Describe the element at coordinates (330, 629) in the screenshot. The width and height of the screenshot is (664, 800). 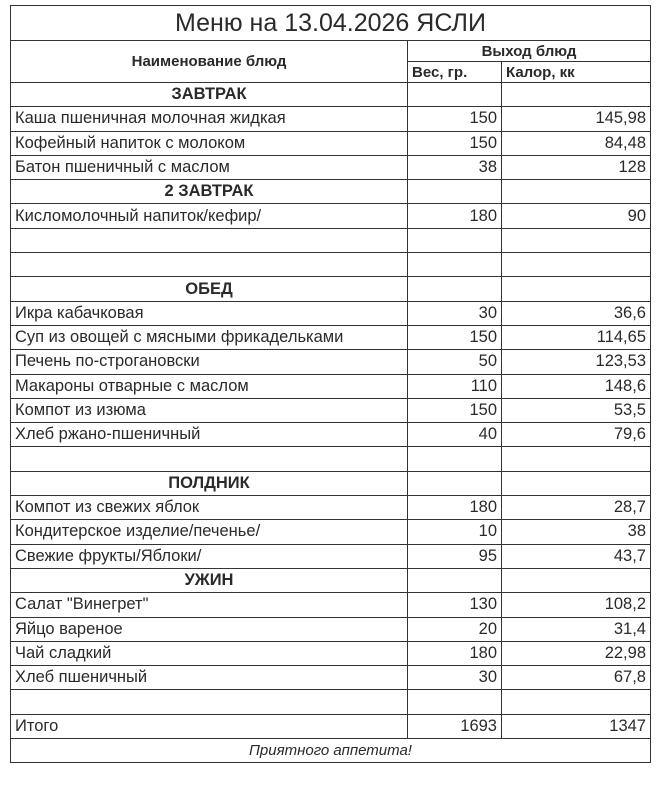
I see `table-row: Яйцо вареное 20 31,4` at that location.